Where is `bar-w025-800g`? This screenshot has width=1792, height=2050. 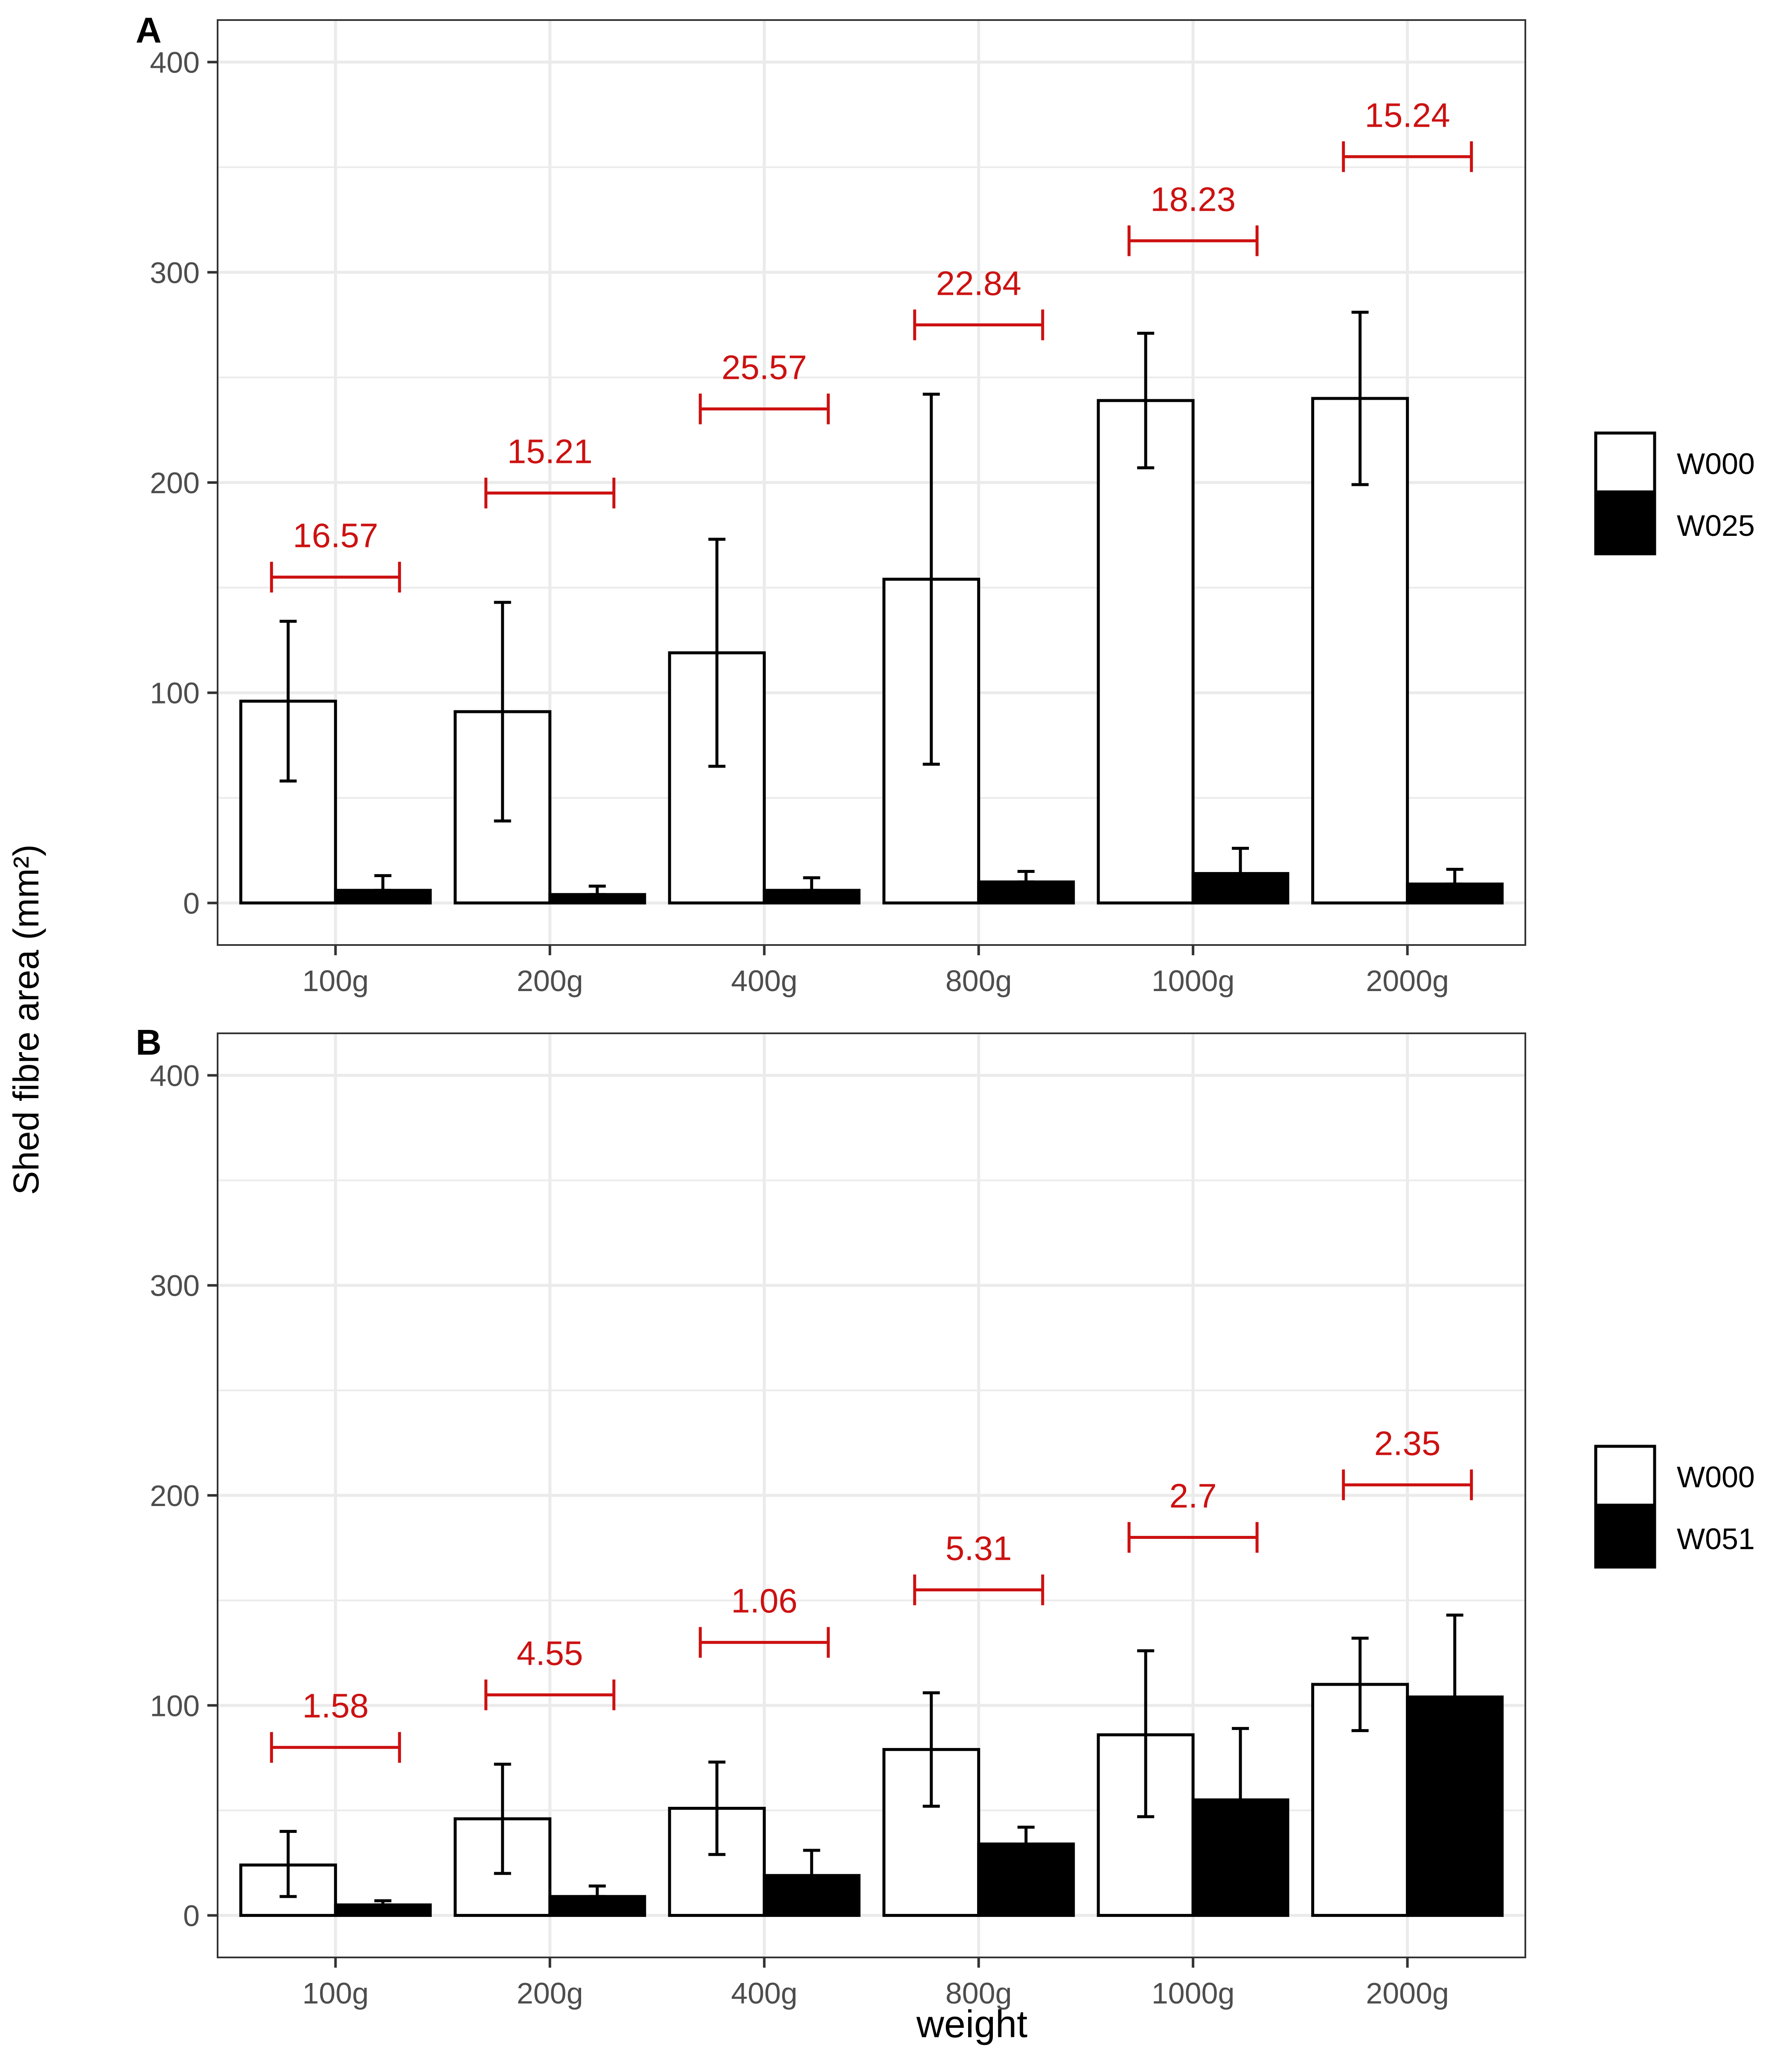 bar-w025-800g is located at coordinates (1026, 892).